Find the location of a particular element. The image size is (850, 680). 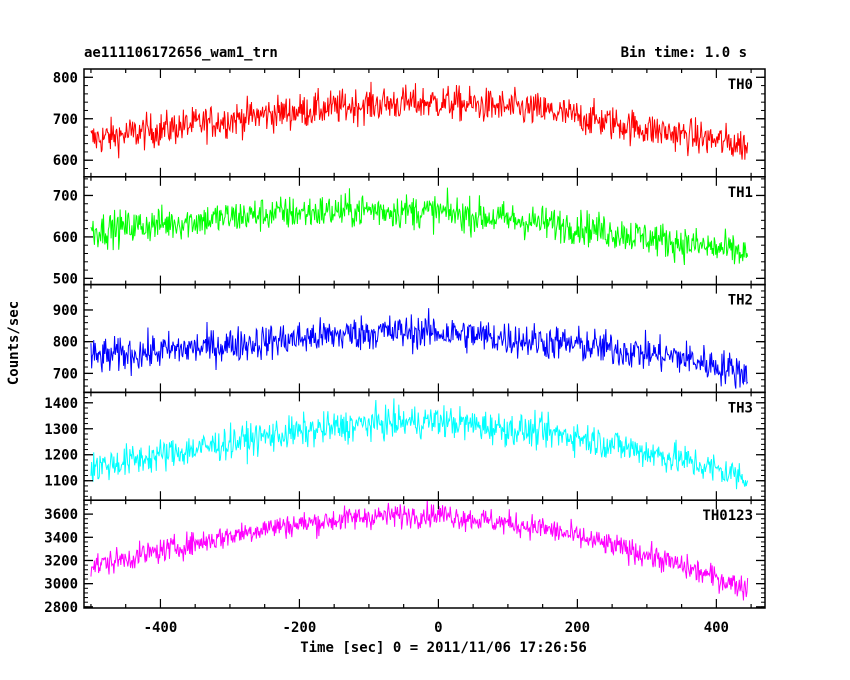

series-line-th1 is located at coordinates (419, 226).